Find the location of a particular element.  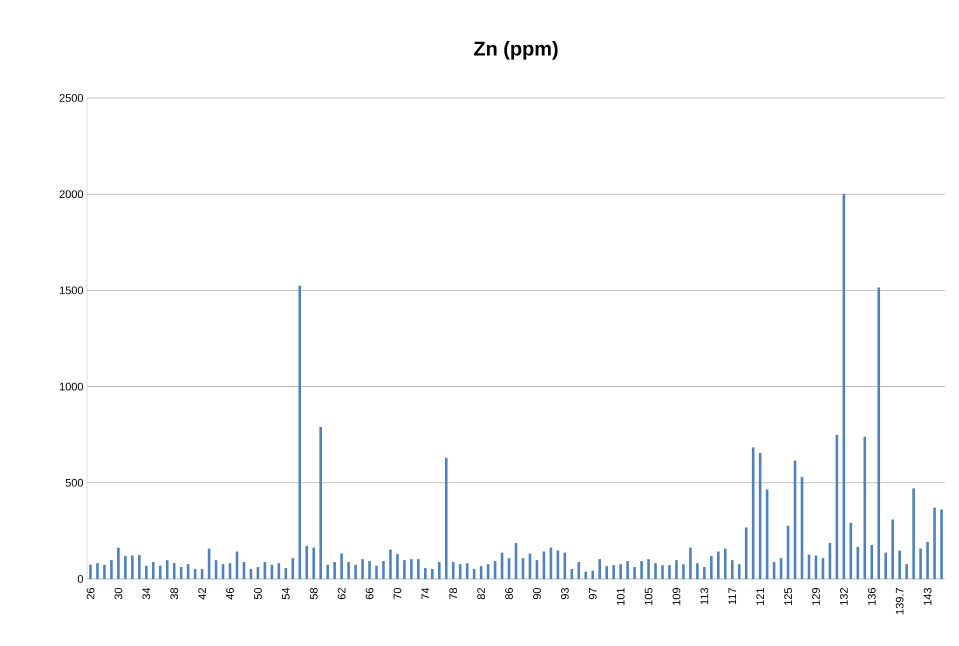

x-tick-label: 82 is located at coordinates (481, 594).